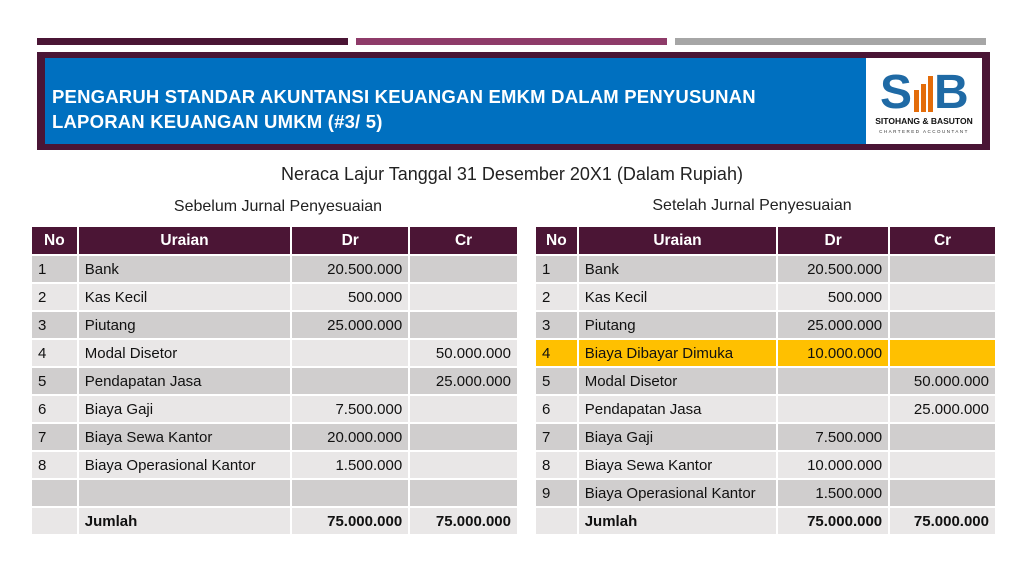 The height and width of the screenshot is (575, 1024). I want to click on cell-dr: 20.000.000, so click(350, 437).